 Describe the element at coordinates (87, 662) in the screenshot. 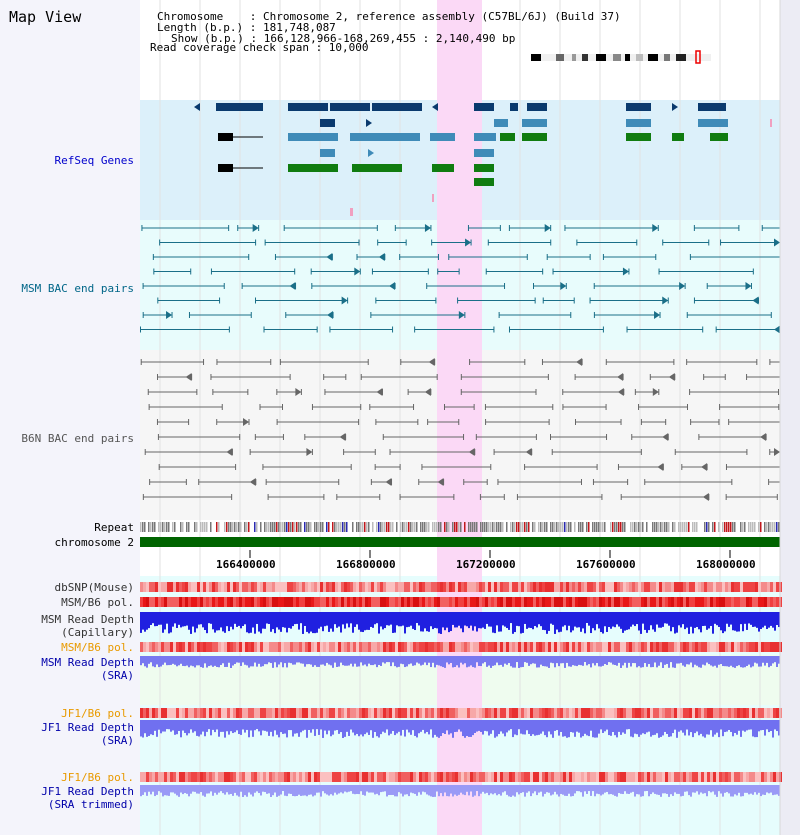

I see `track-label-msm-read-sra: MSM Read Depth` at that location.